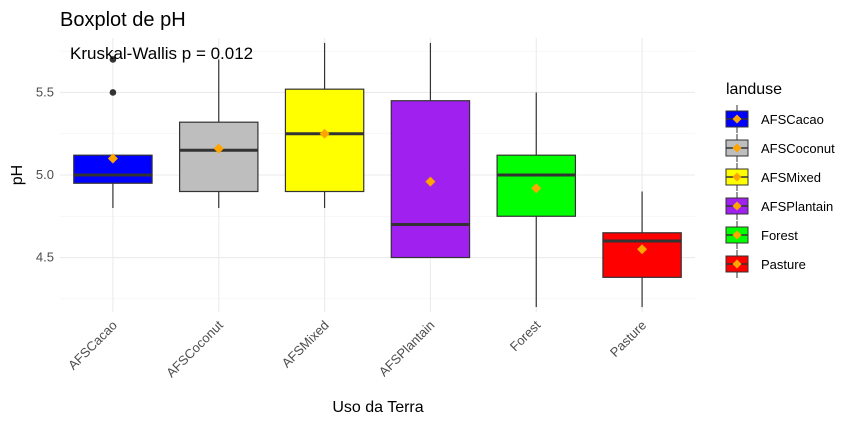 This screenshot has height=425, width=861. What do you see at coordinates (92, 345) in the screenshot?
I see `x-tick-label: AFSCacao` at bounding box center [92, 345].